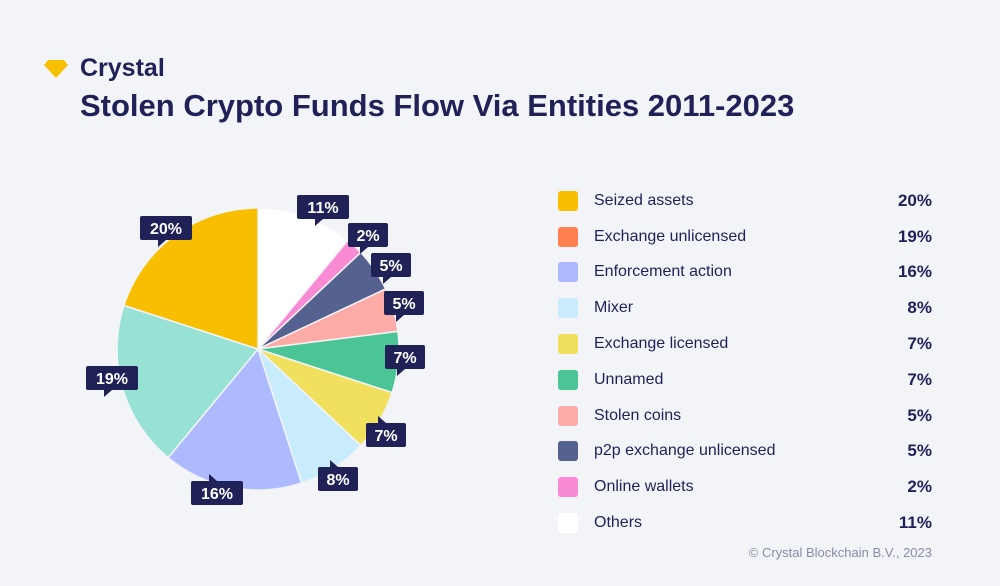  Describe the element at coordinates (919, 487) in the screenshot. I see `legend-value: 2%` at that location.